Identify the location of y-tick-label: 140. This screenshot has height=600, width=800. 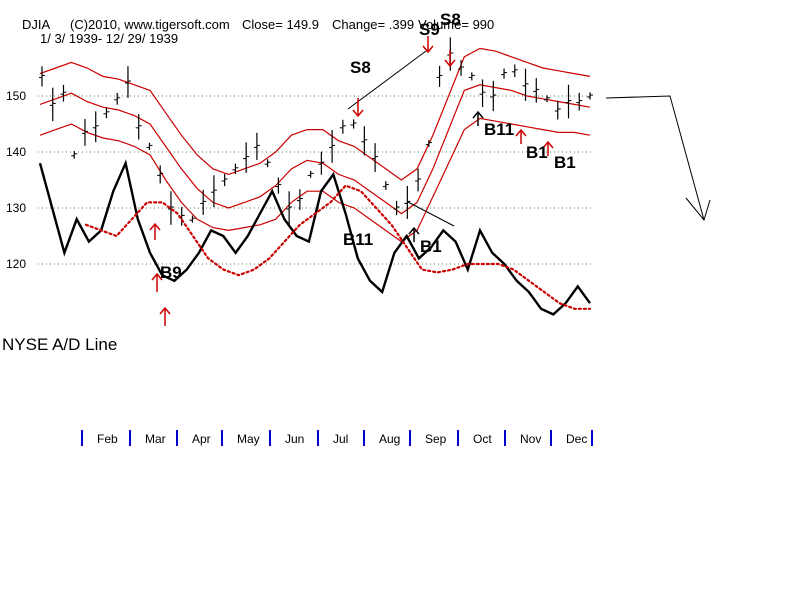
(16, 152).